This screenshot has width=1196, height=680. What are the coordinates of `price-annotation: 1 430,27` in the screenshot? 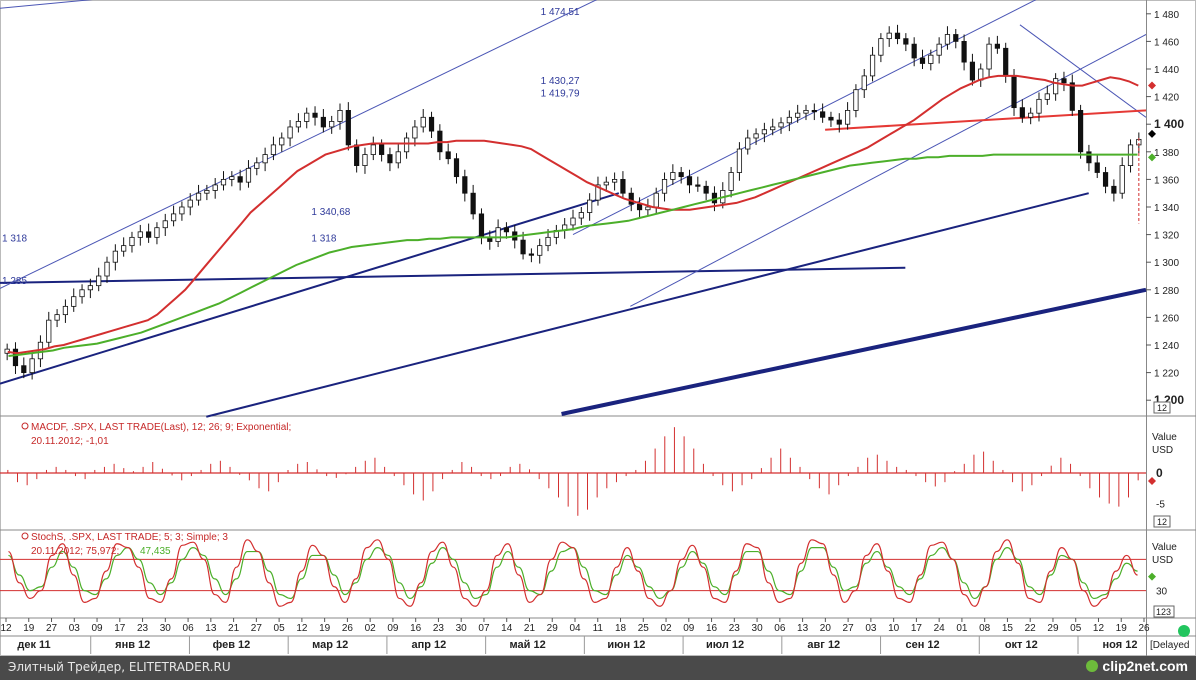 It's located at (560, 81).